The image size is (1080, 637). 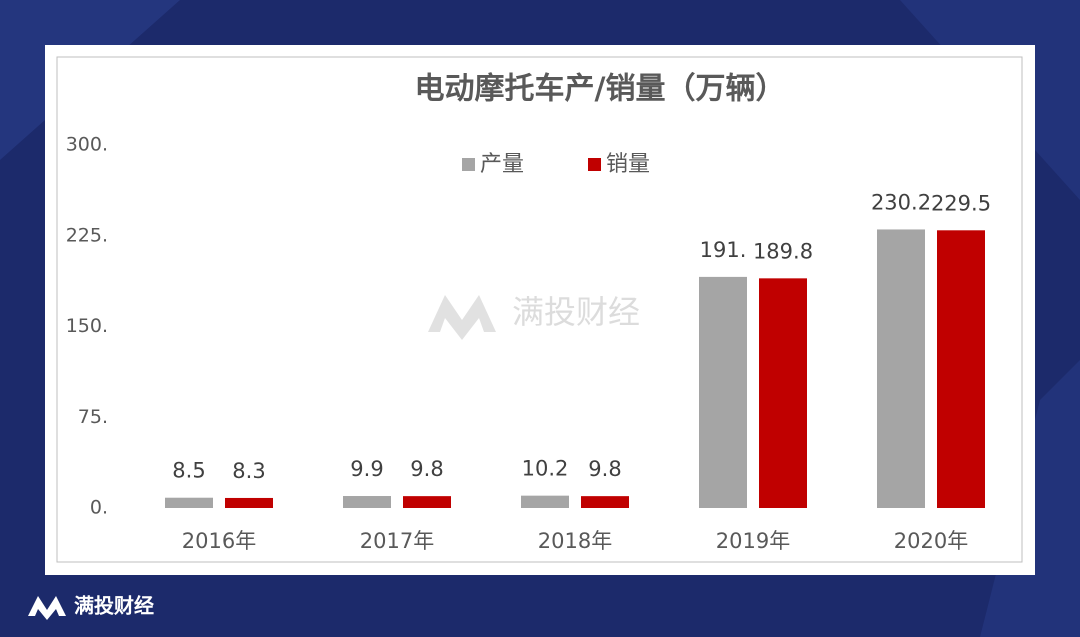 I want to click on watermark-logo, so click(x=462, y=317).